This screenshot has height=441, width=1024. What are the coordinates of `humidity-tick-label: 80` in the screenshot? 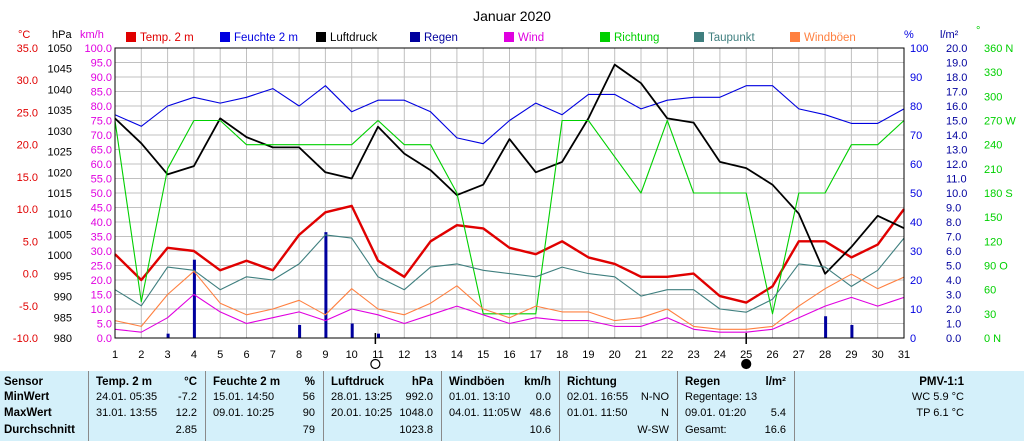 It's located at (916, 107).